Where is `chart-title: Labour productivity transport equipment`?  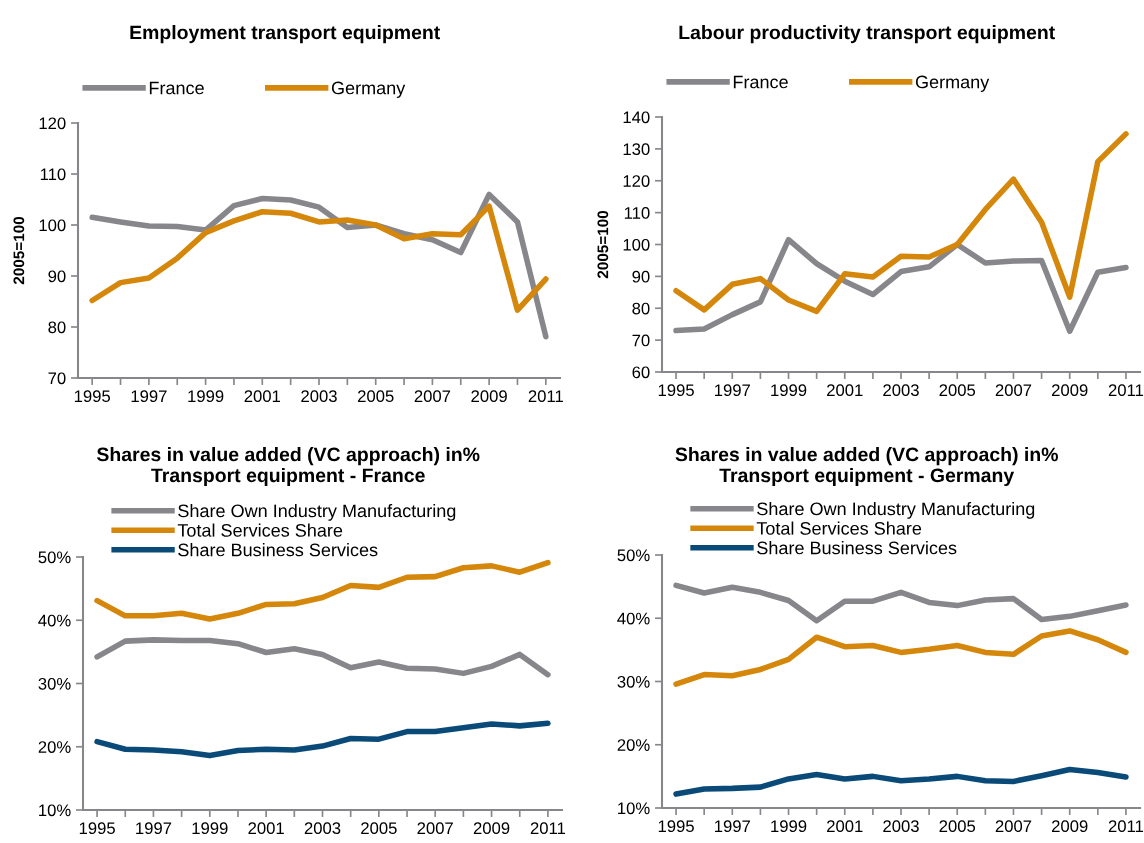 chart-title: Labour productivity transport equipment is located at coordinates (867, 34).